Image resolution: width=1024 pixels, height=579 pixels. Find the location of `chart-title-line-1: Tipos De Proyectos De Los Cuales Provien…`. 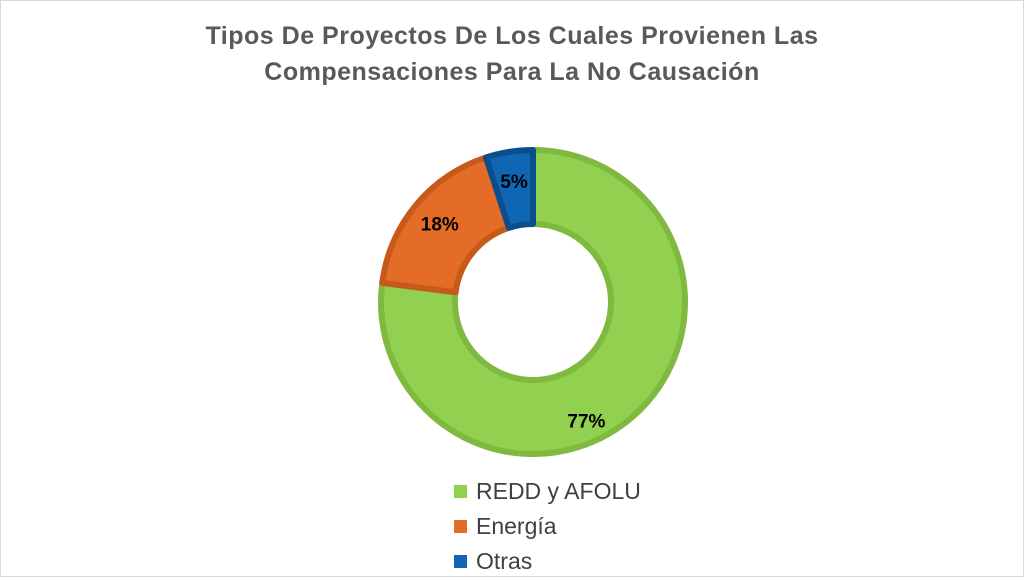

chart-title-line-1: Tipos De Proyectos De Los Cuales Provien… is located at coordinates (512, 36).